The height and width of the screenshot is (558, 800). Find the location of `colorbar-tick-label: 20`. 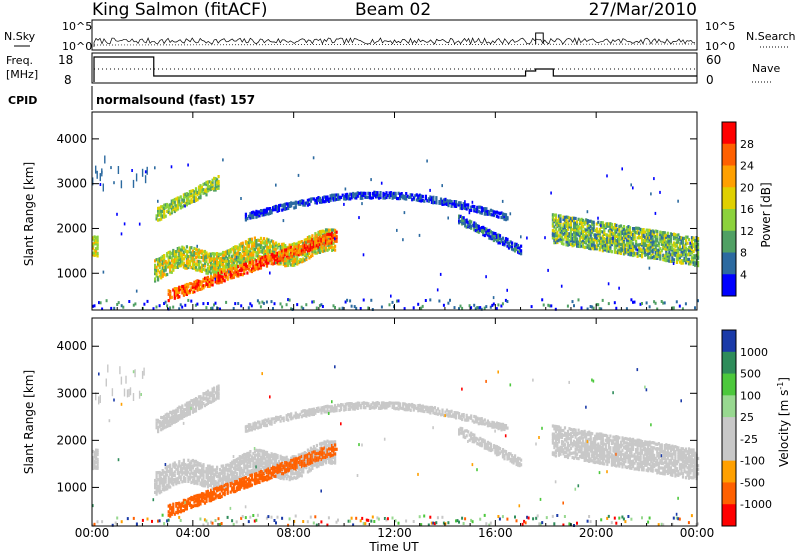

colorbar-tick-label: 20 is located at coordinates (747, 187).